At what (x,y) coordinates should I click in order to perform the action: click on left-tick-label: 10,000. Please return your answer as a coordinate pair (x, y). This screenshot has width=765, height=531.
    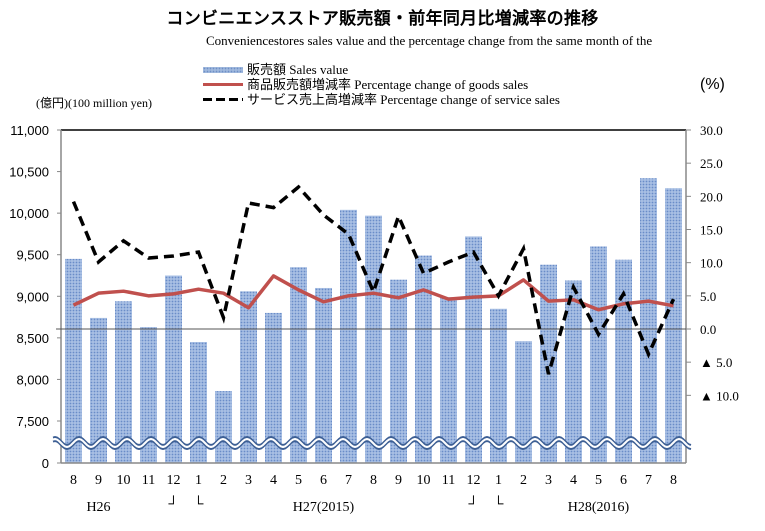
    Looking at the image, I should click on (29, 213).